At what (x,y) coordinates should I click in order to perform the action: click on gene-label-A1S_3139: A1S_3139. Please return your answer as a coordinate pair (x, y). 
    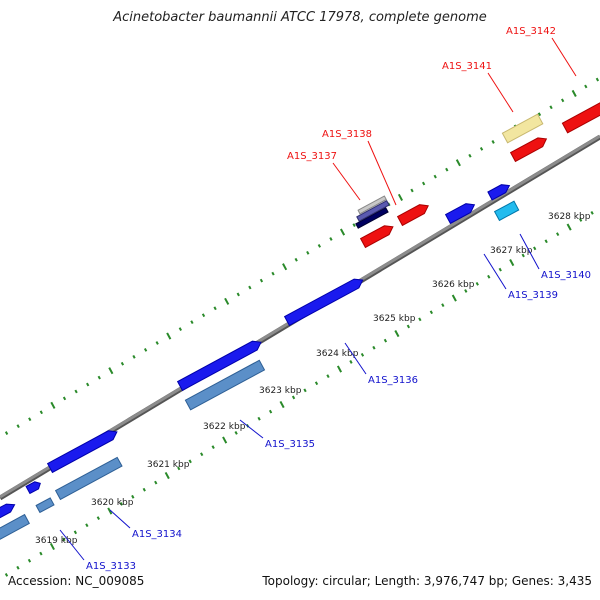
    Looking at the image, I should click on (533, 295).